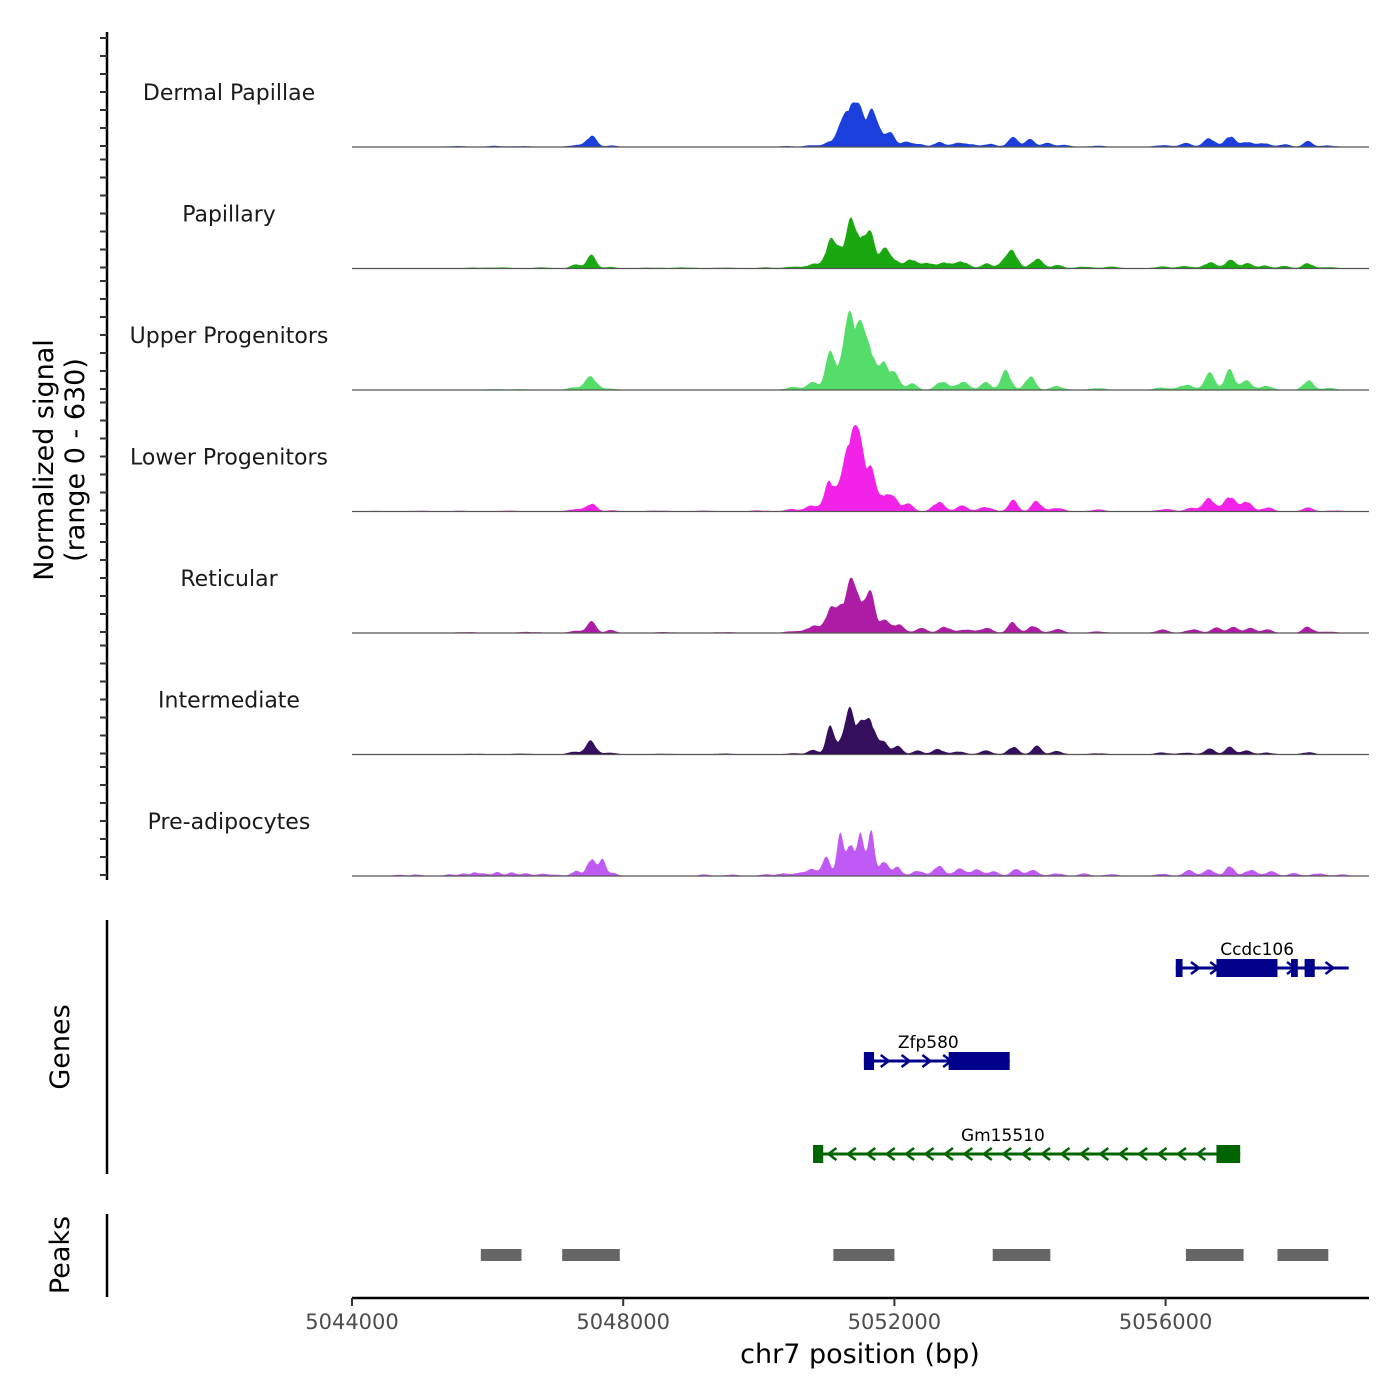 The image size is (1400, 1400). What do you see at coordinates (229, 822) in the screenshot?
I see `track-label: Pre-adipocytes` at bounding box center [229, 822].